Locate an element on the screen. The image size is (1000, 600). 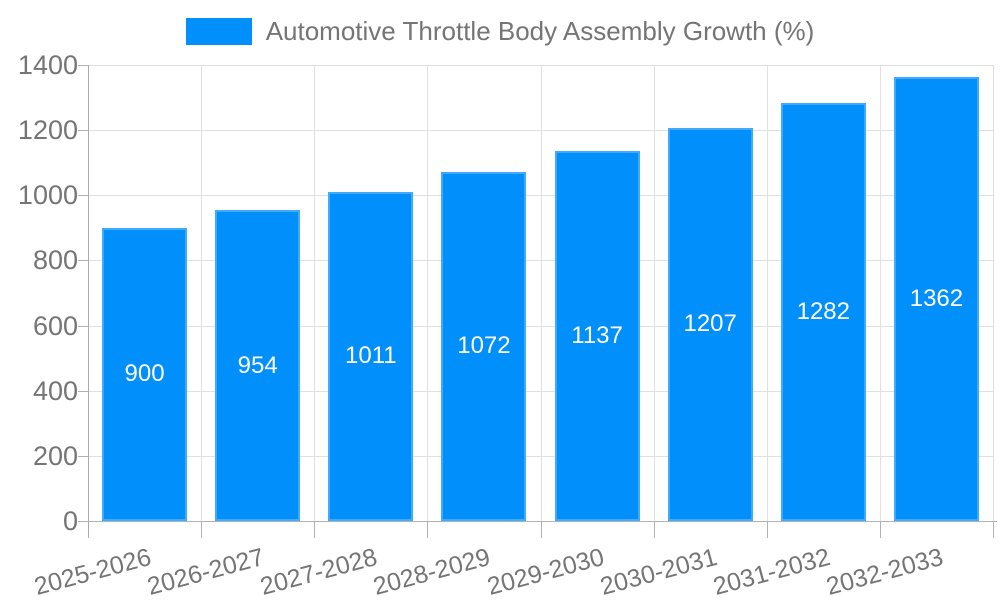
bar-value-label: 1207 is located at coordinates (710, 324).